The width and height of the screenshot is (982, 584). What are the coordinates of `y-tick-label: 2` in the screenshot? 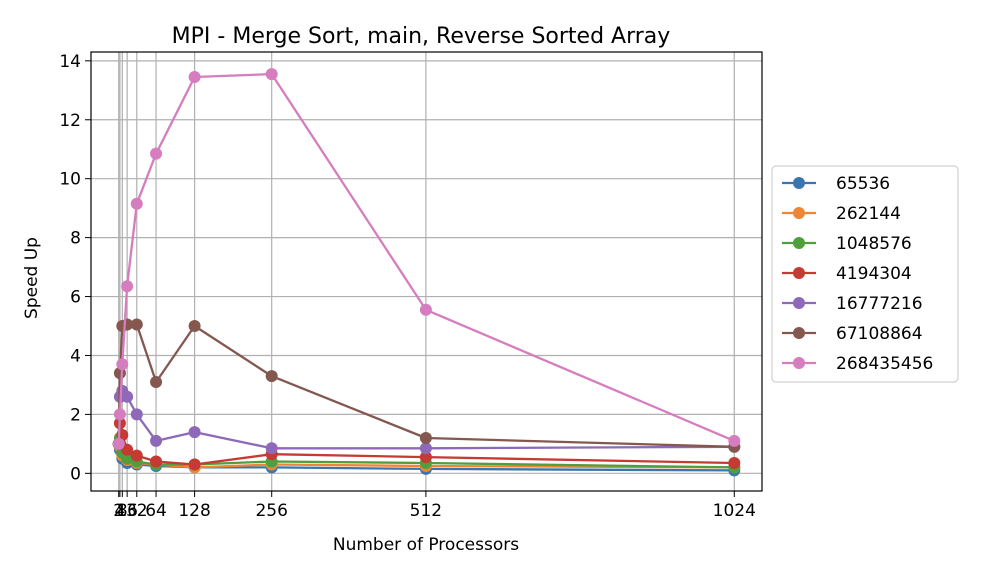 It's located at (75, 415).